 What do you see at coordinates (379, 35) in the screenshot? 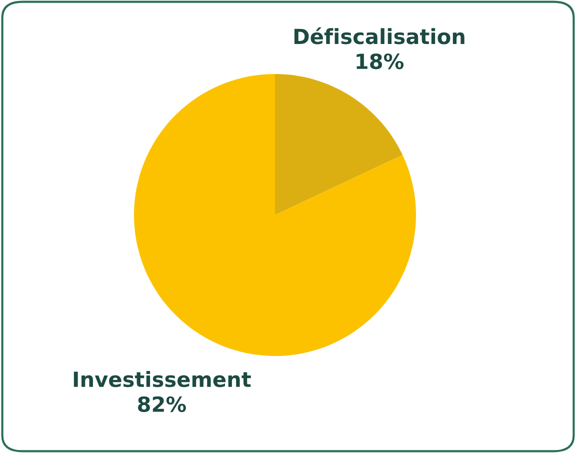
I see `slice-label: Défiscalisation` at bounding box center [379, 35].